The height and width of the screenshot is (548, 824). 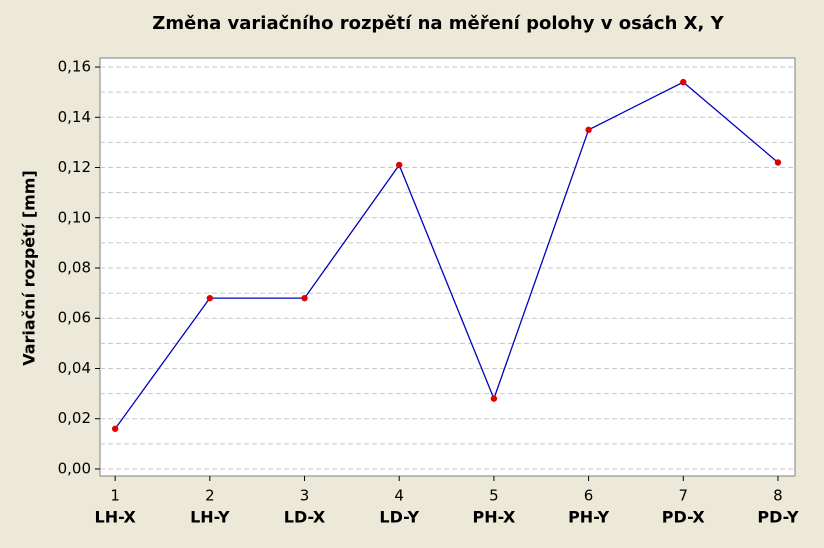 I want to click on x-tick-label: 4, so click(x=399, y=496).